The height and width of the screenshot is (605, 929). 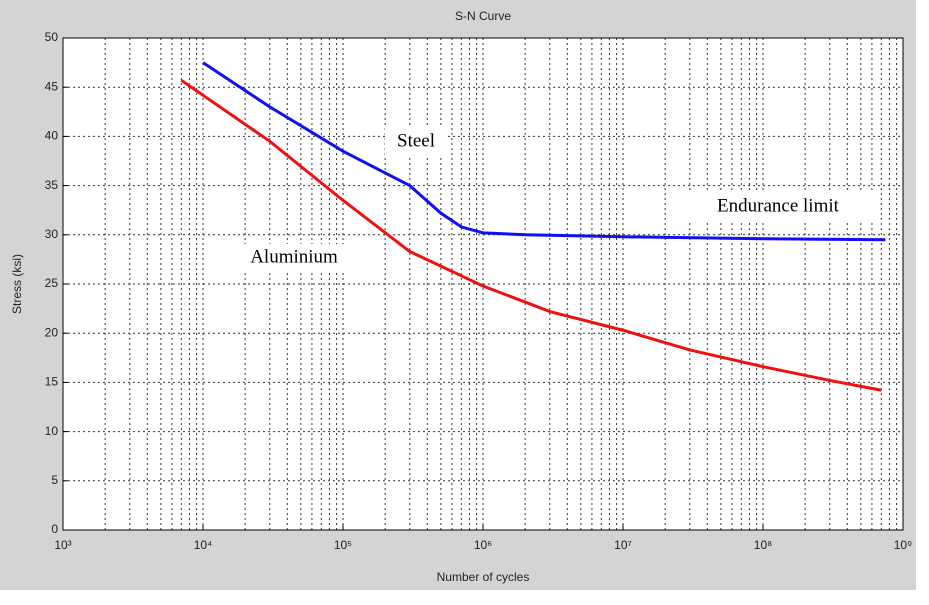 What do you see at coordinates (203, 545) in the screenshot?
I see `x-tick-label: 10⁴` at bounding box center [203, 545].